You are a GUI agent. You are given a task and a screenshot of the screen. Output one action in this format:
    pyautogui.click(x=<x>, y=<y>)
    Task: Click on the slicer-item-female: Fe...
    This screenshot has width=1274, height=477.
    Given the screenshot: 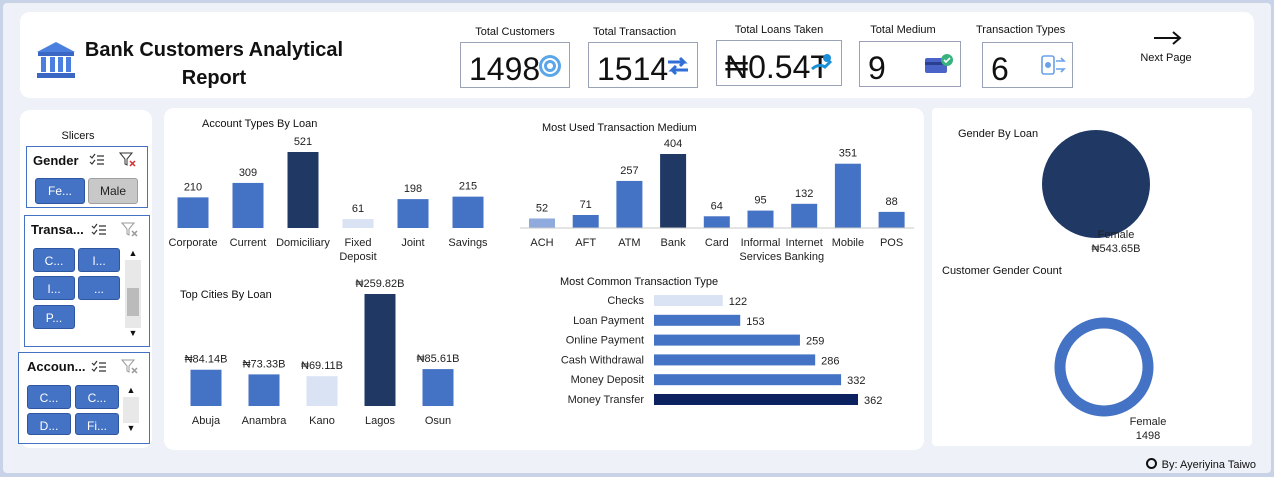 What is the action you would take?
    pyautogui.click(x=60, y=191)
    